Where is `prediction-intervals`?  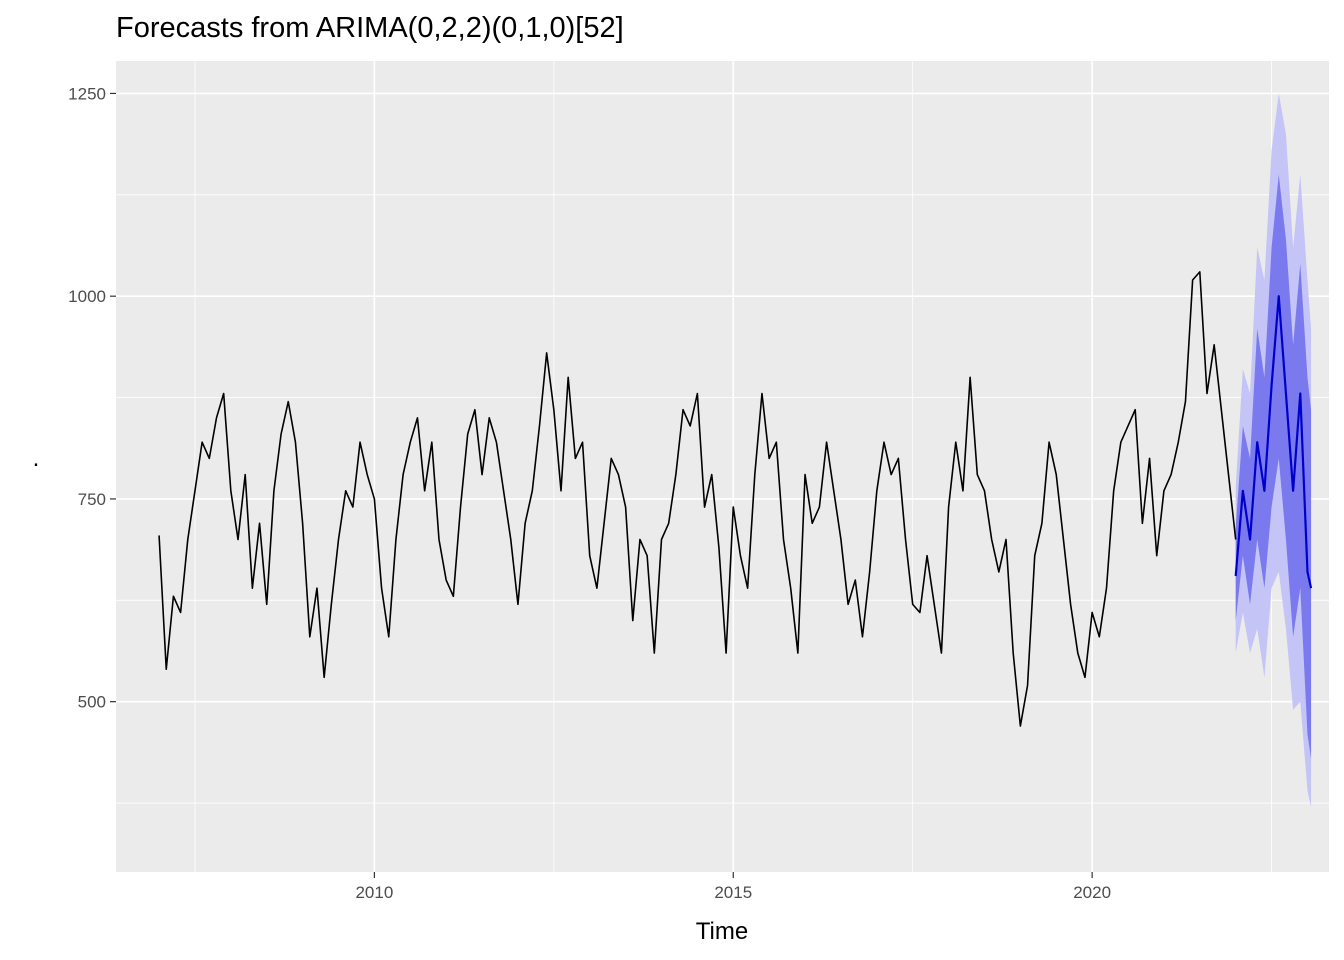
prediction-intervals is located at coordinates (1273, 450).